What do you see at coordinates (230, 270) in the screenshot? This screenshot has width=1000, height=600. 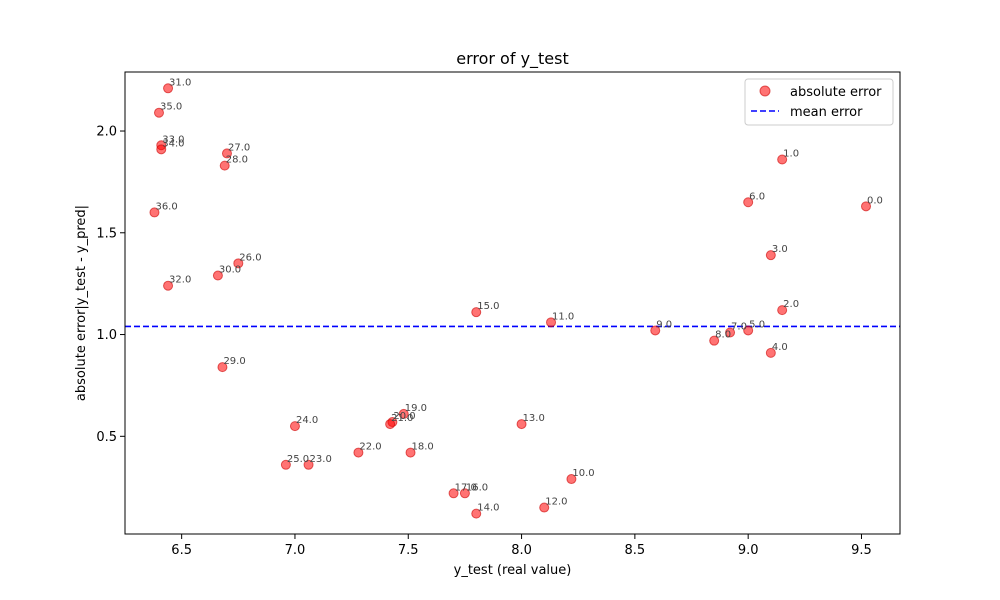 I see `data-point-label: 30.0` at bounding box center [230, 270].